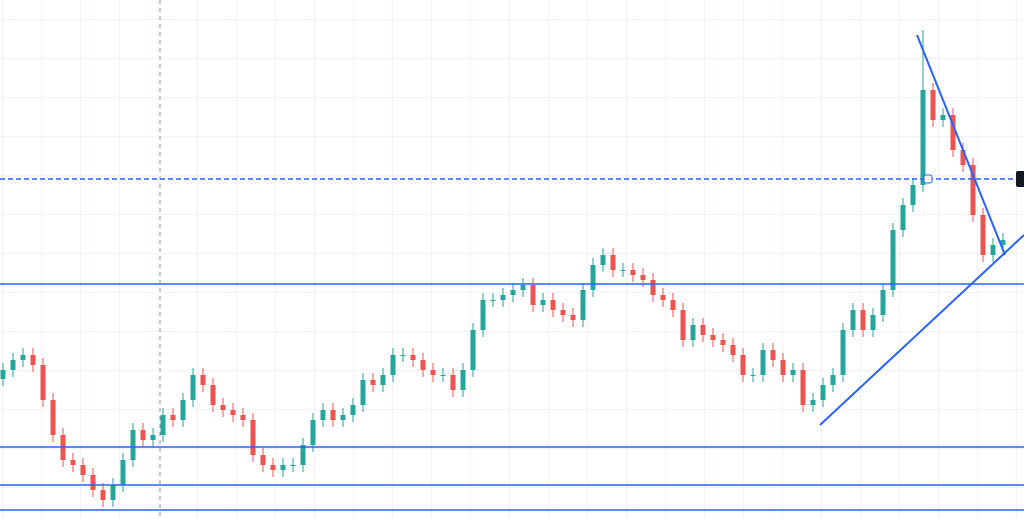 The height and width of the screenshot is (519, 1024). Describe the element at coordinates (928, 179) in the screenshot. I see `line-handle` at that location.